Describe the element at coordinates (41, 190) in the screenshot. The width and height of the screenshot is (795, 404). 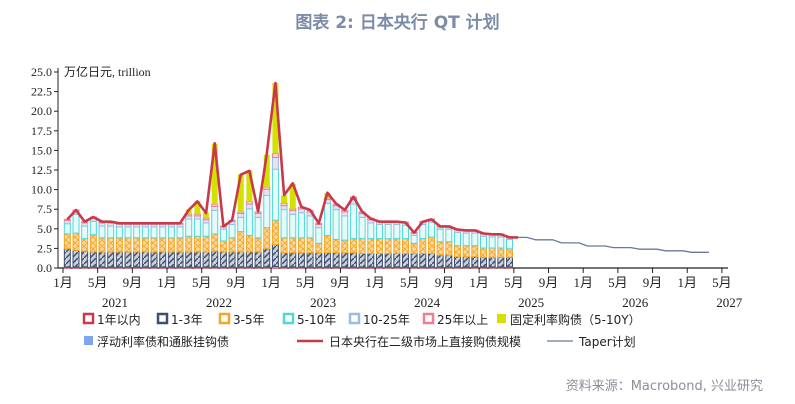
I see `y-tick-label: 10.0` at that location.